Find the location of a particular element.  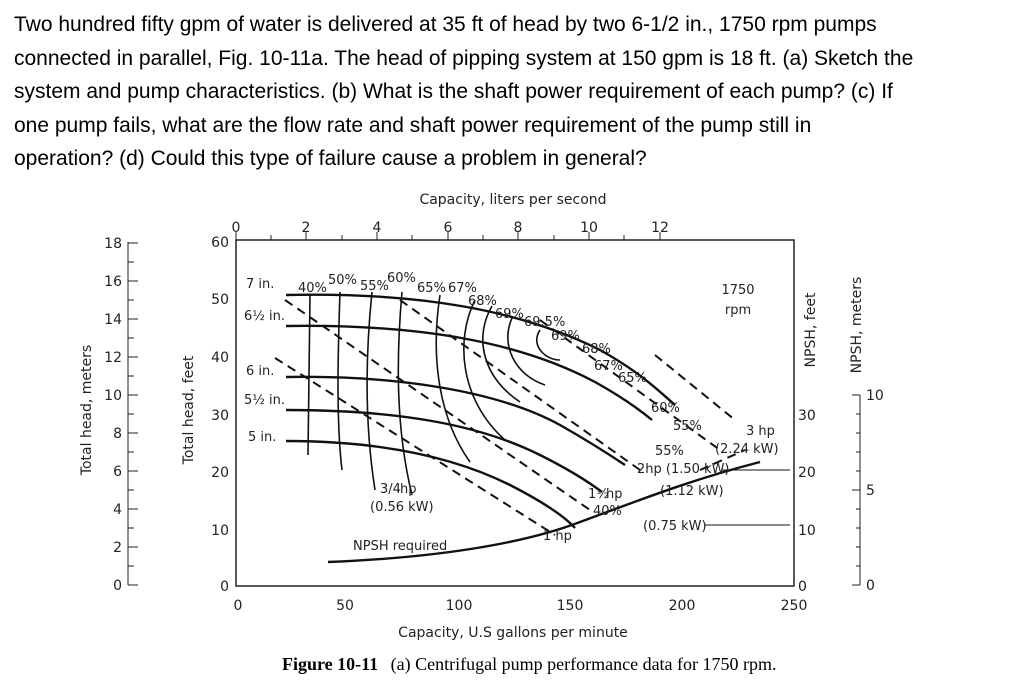

meters-tick: 2 is located at coordinates (117, 548).